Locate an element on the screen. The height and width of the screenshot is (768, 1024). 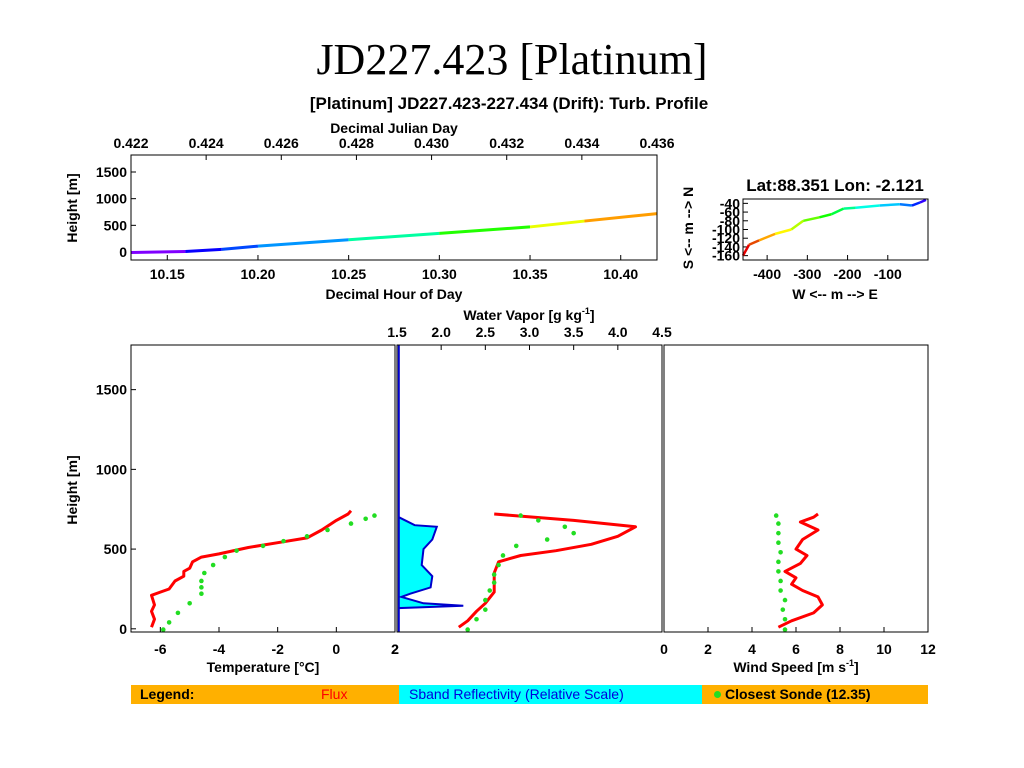
track-y-tick-label: -160 is located at coordinates (726, 256).